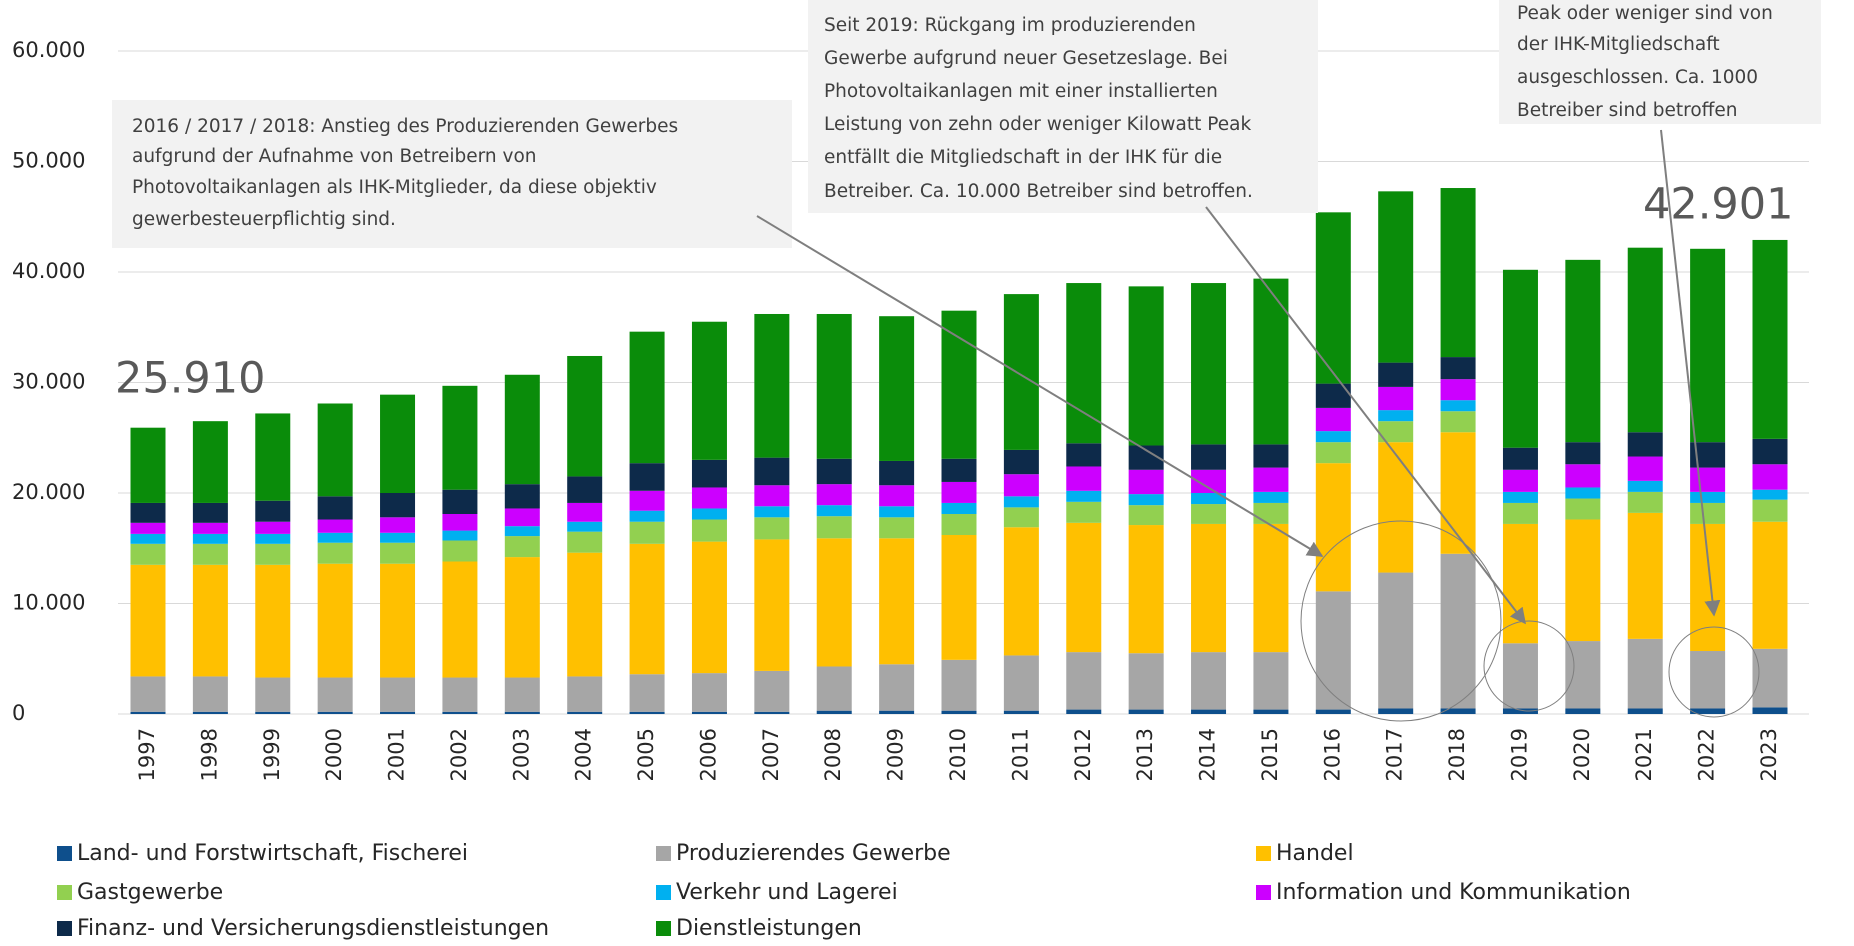  Describe the element at coordinates (1627, 110) in the screenshot. I see `callout-text: Betreiber sind betroffen` at that location.